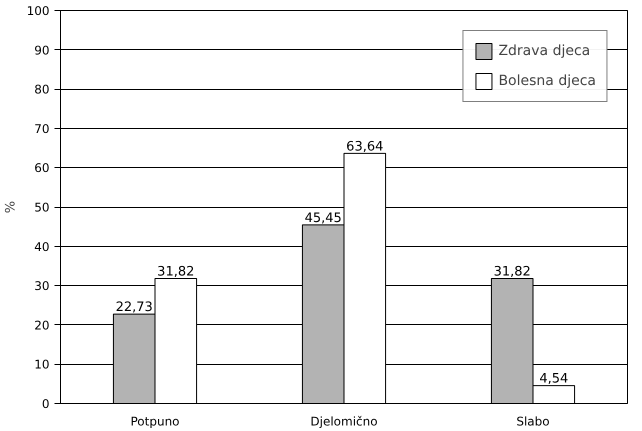 This screenshot has width=642, height=431. I want to click on y-tick-label: 80, so click(42, 89).